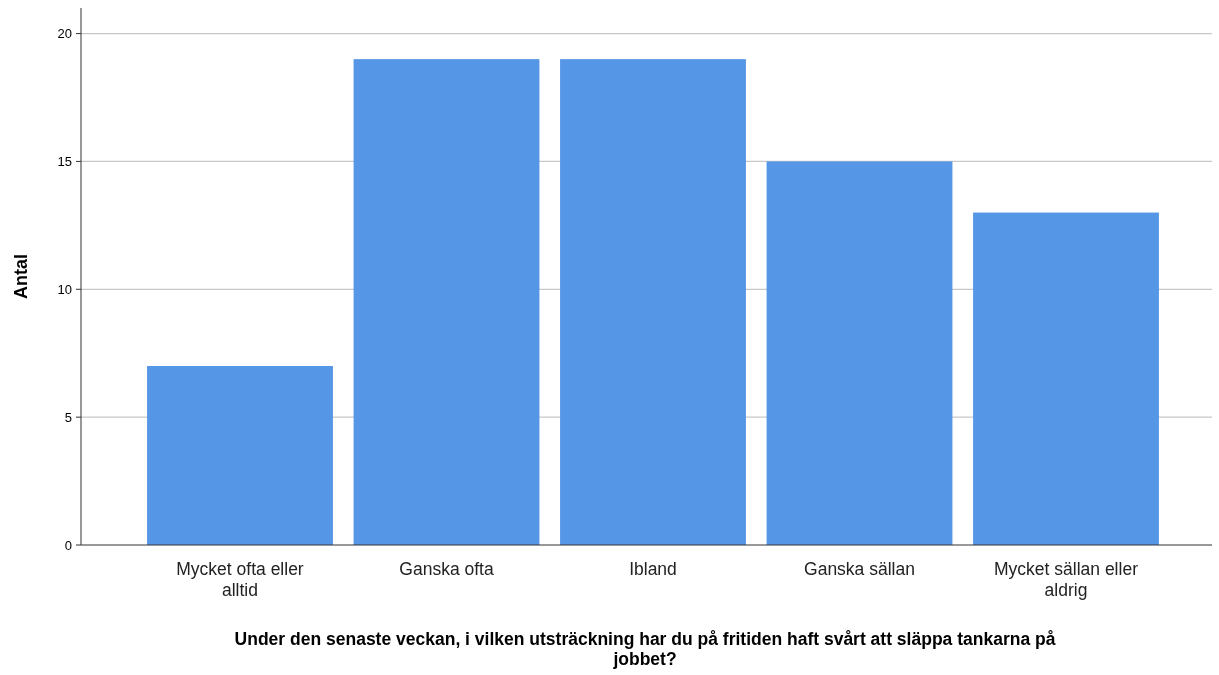  I want to click on y-axis-title: Antal, so click(21, 276).